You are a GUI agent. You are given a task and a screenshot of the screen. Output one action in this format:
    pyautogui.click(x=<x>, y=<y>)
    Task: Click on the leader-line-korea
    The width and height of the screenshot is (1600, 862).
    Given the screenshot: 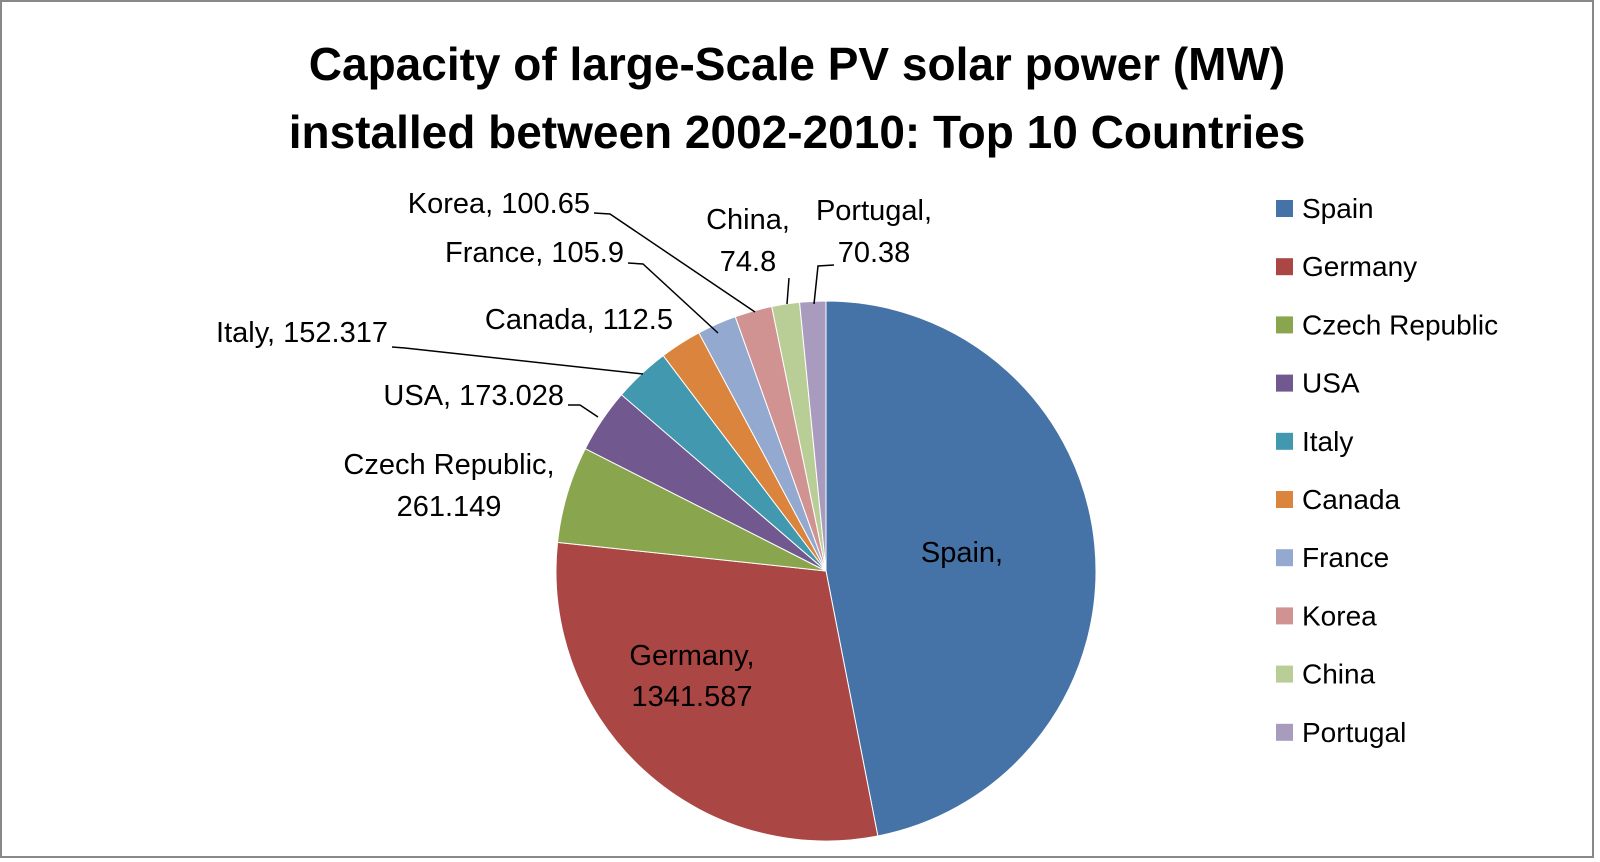 What is the action you would take?
    pyautogui.click(x=674, y=262)
    